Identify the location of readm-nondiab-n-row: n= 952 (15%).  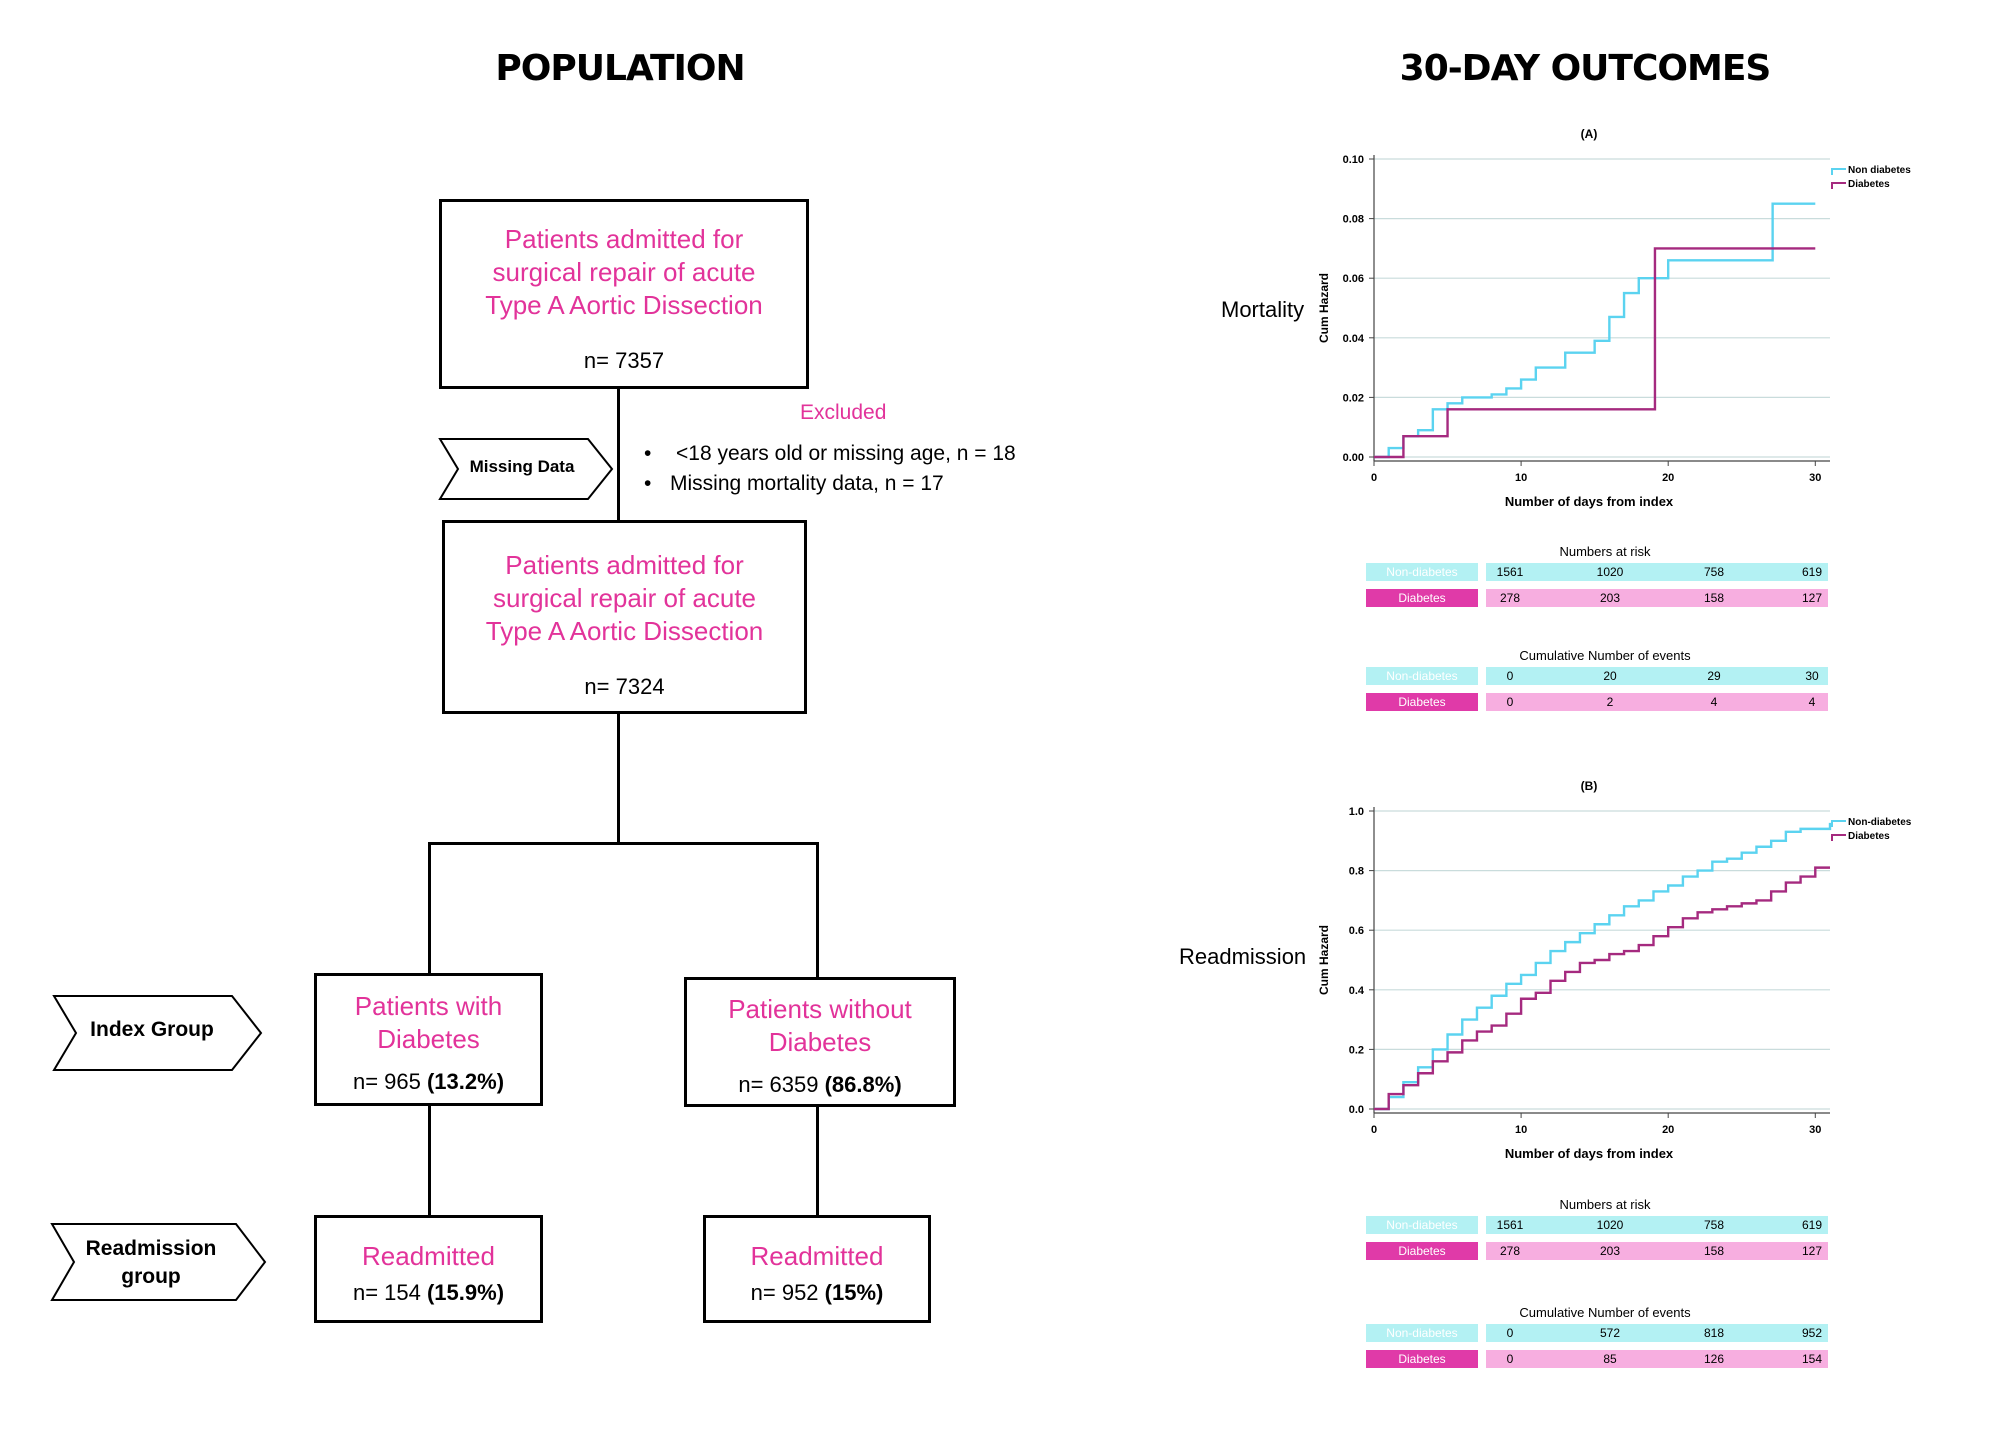
(817, 1293).